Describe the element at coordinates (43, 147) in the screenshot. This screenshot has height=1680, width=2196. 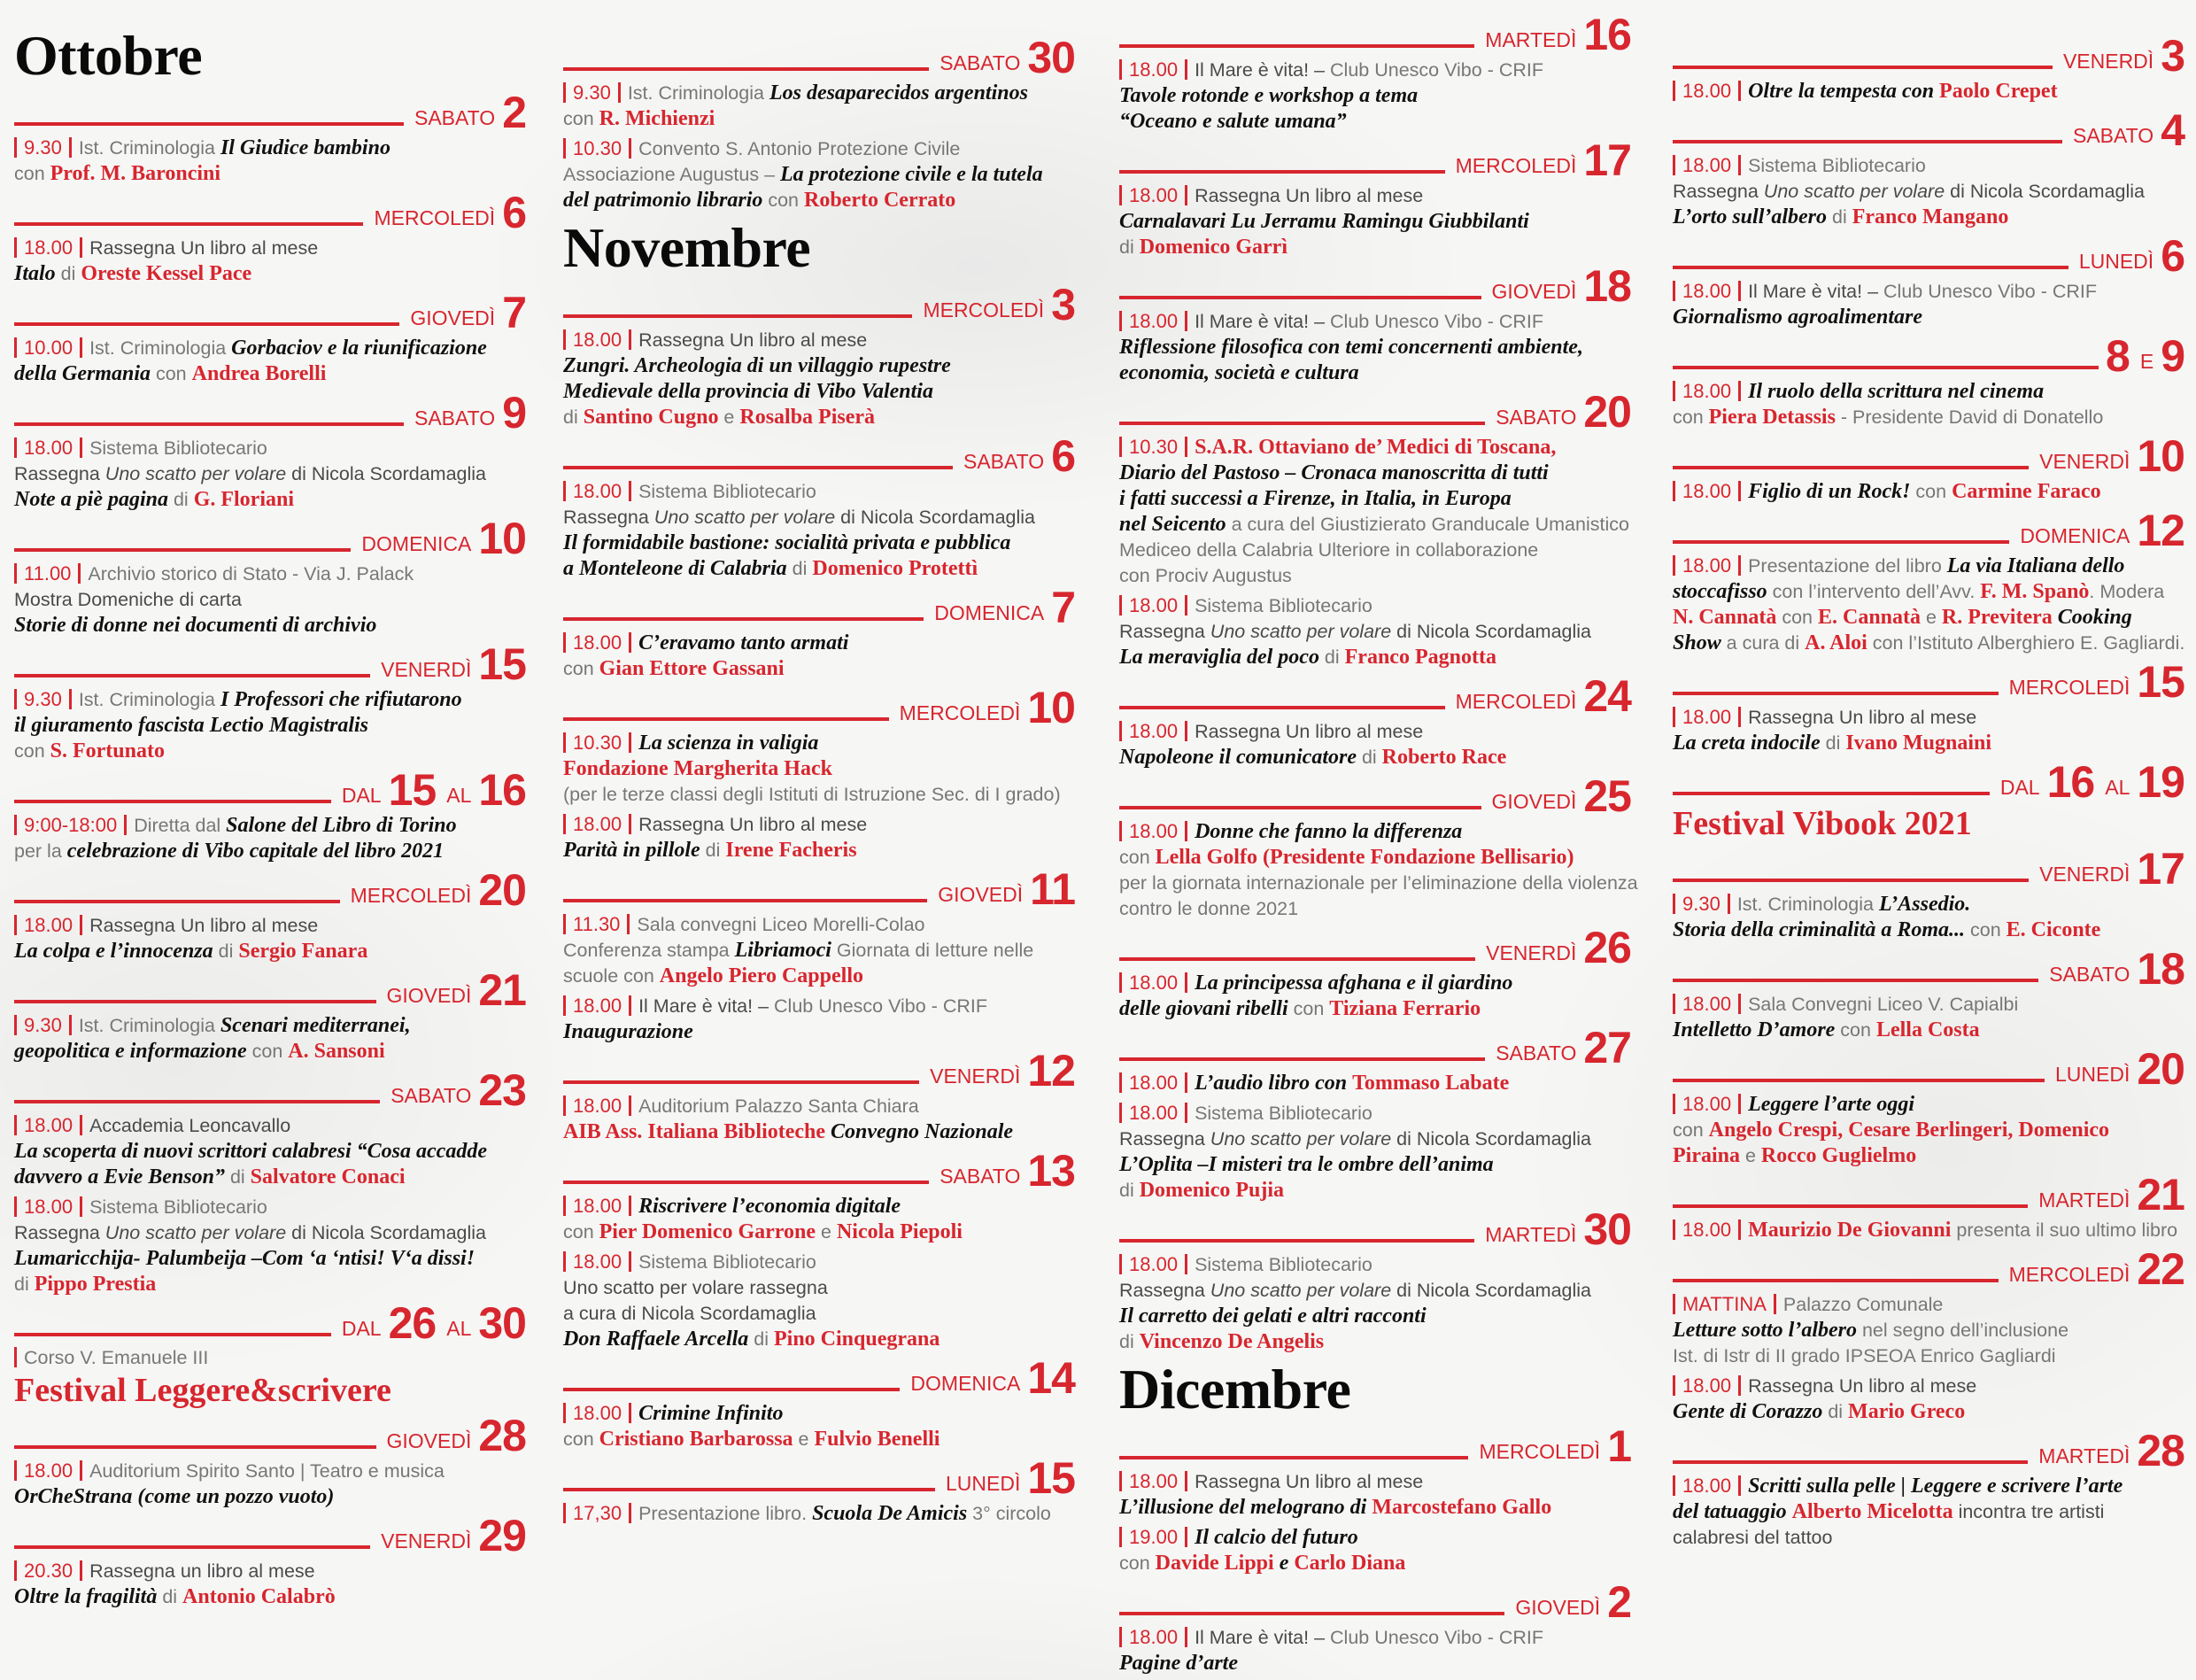
I see `event-time: 9.30` at that location.